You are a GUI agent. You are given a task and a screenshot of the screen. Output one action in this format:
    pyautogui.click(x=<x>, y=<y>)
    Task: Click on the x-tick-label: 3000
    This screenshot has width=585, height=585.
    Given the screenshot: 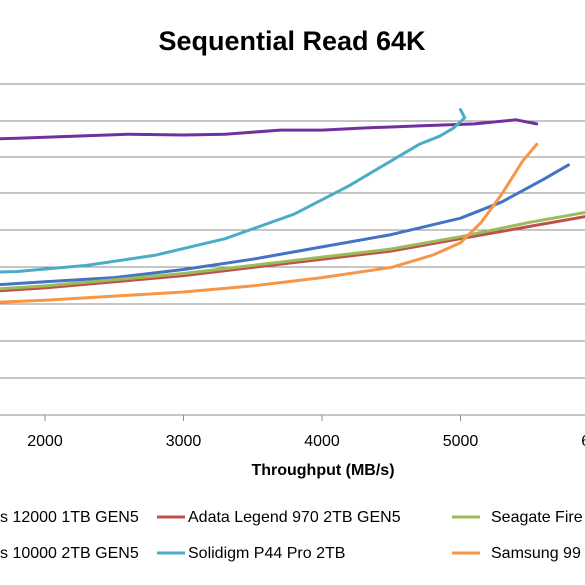 What is the action you would take?
    pyautogui.click(x=184, y=441)
    